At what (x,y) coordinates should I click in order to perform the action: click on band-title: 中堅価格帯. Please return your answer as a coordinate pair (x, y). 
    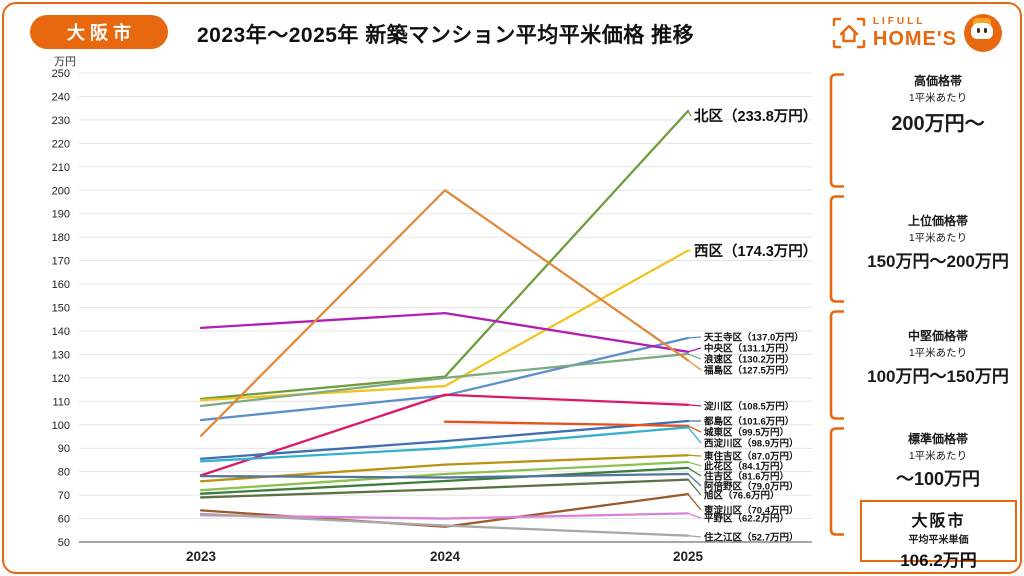
    Looking at the image, I should click on (937, 336).